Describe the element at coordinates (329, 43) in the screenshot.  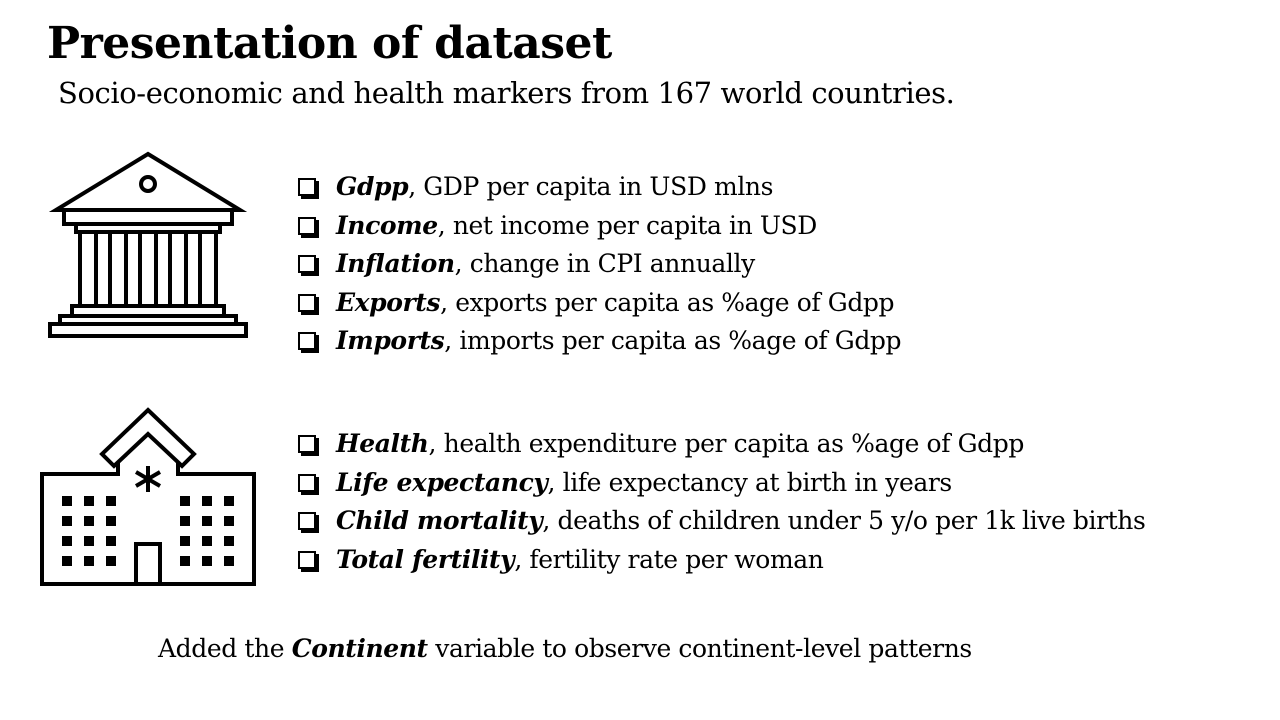
I see `slide-title: Presentation of dataset` at that location.